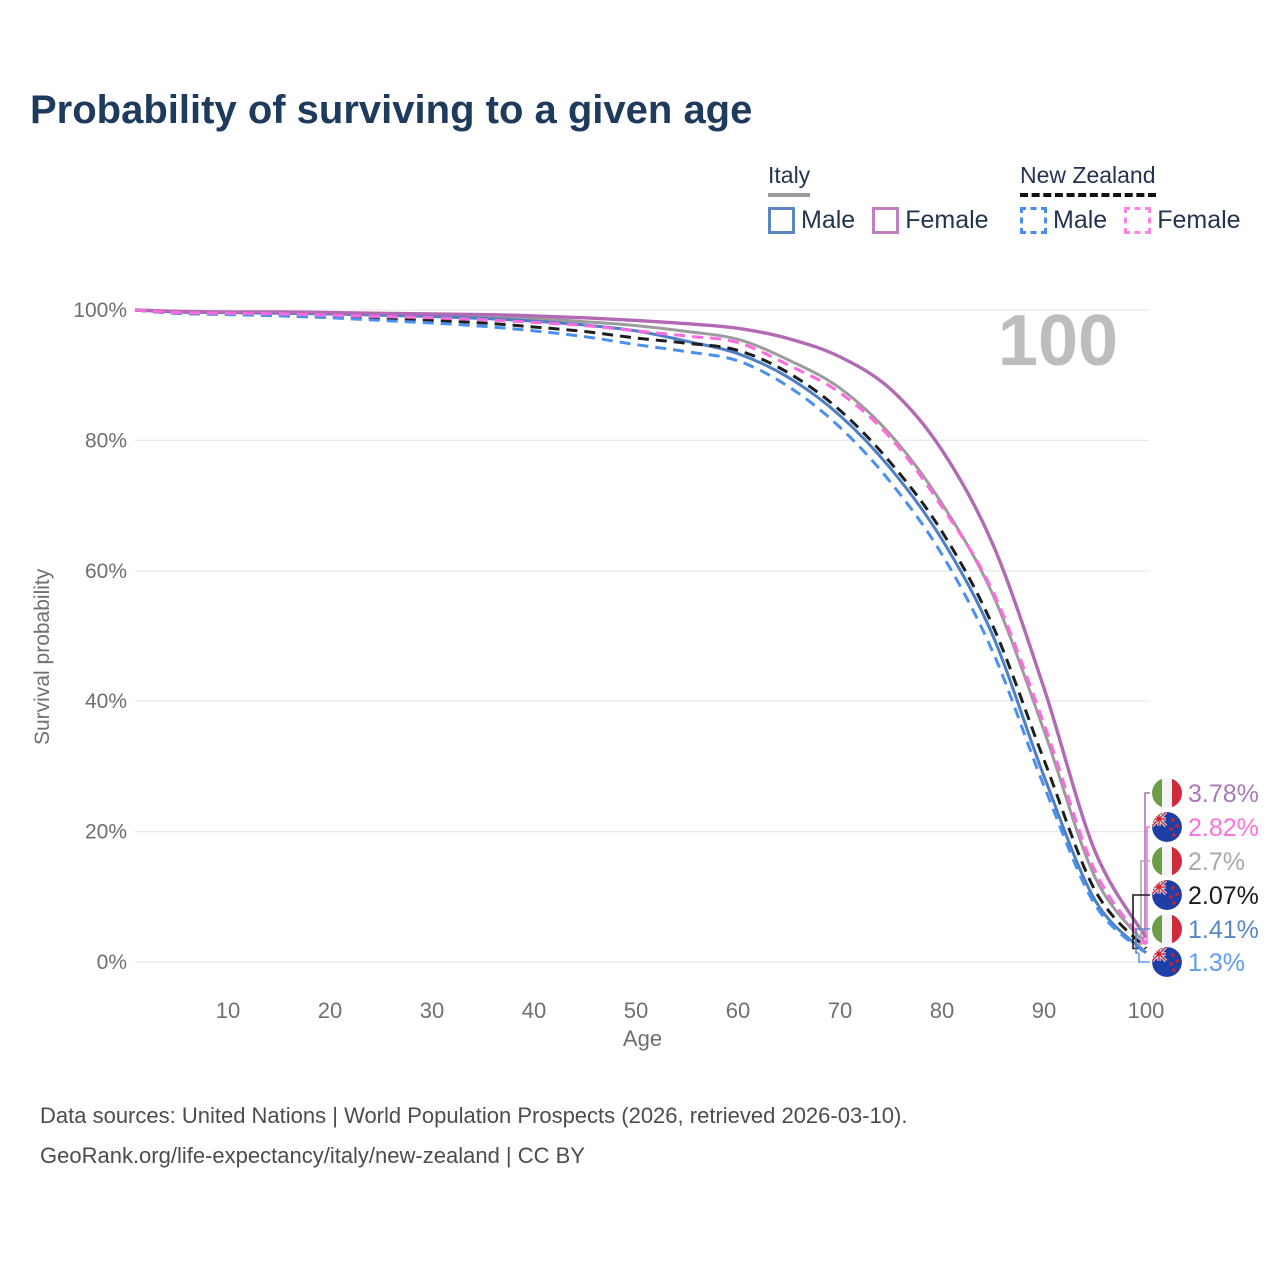 Image resolution: width=1280 pixels, height=1280 pixels. I want to click on legend-row-italy: Male Female, so click(887, 220).